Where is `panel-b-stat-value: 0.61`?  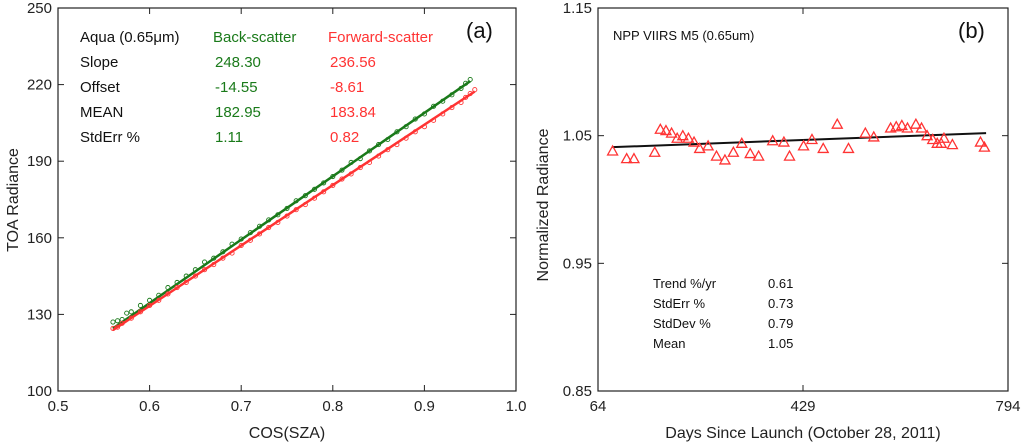
panel-b-stat-value: 0.61 is located at coordinates (780, 283).